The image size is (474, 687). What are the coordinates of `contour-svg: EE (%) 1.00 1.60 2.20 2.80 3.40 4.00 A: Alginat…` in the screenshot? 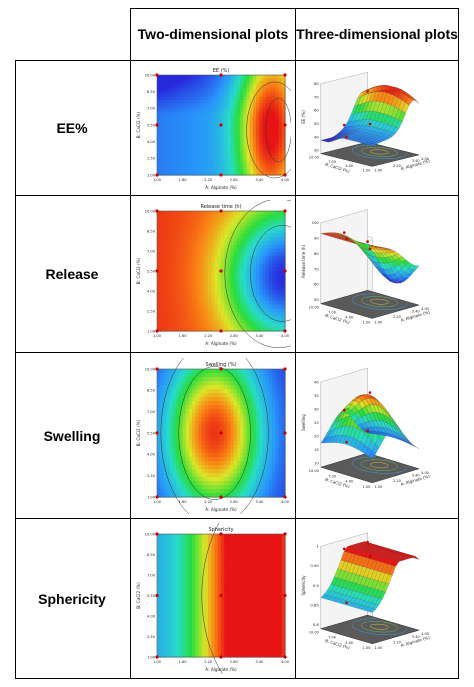 It's located at (220, 129).